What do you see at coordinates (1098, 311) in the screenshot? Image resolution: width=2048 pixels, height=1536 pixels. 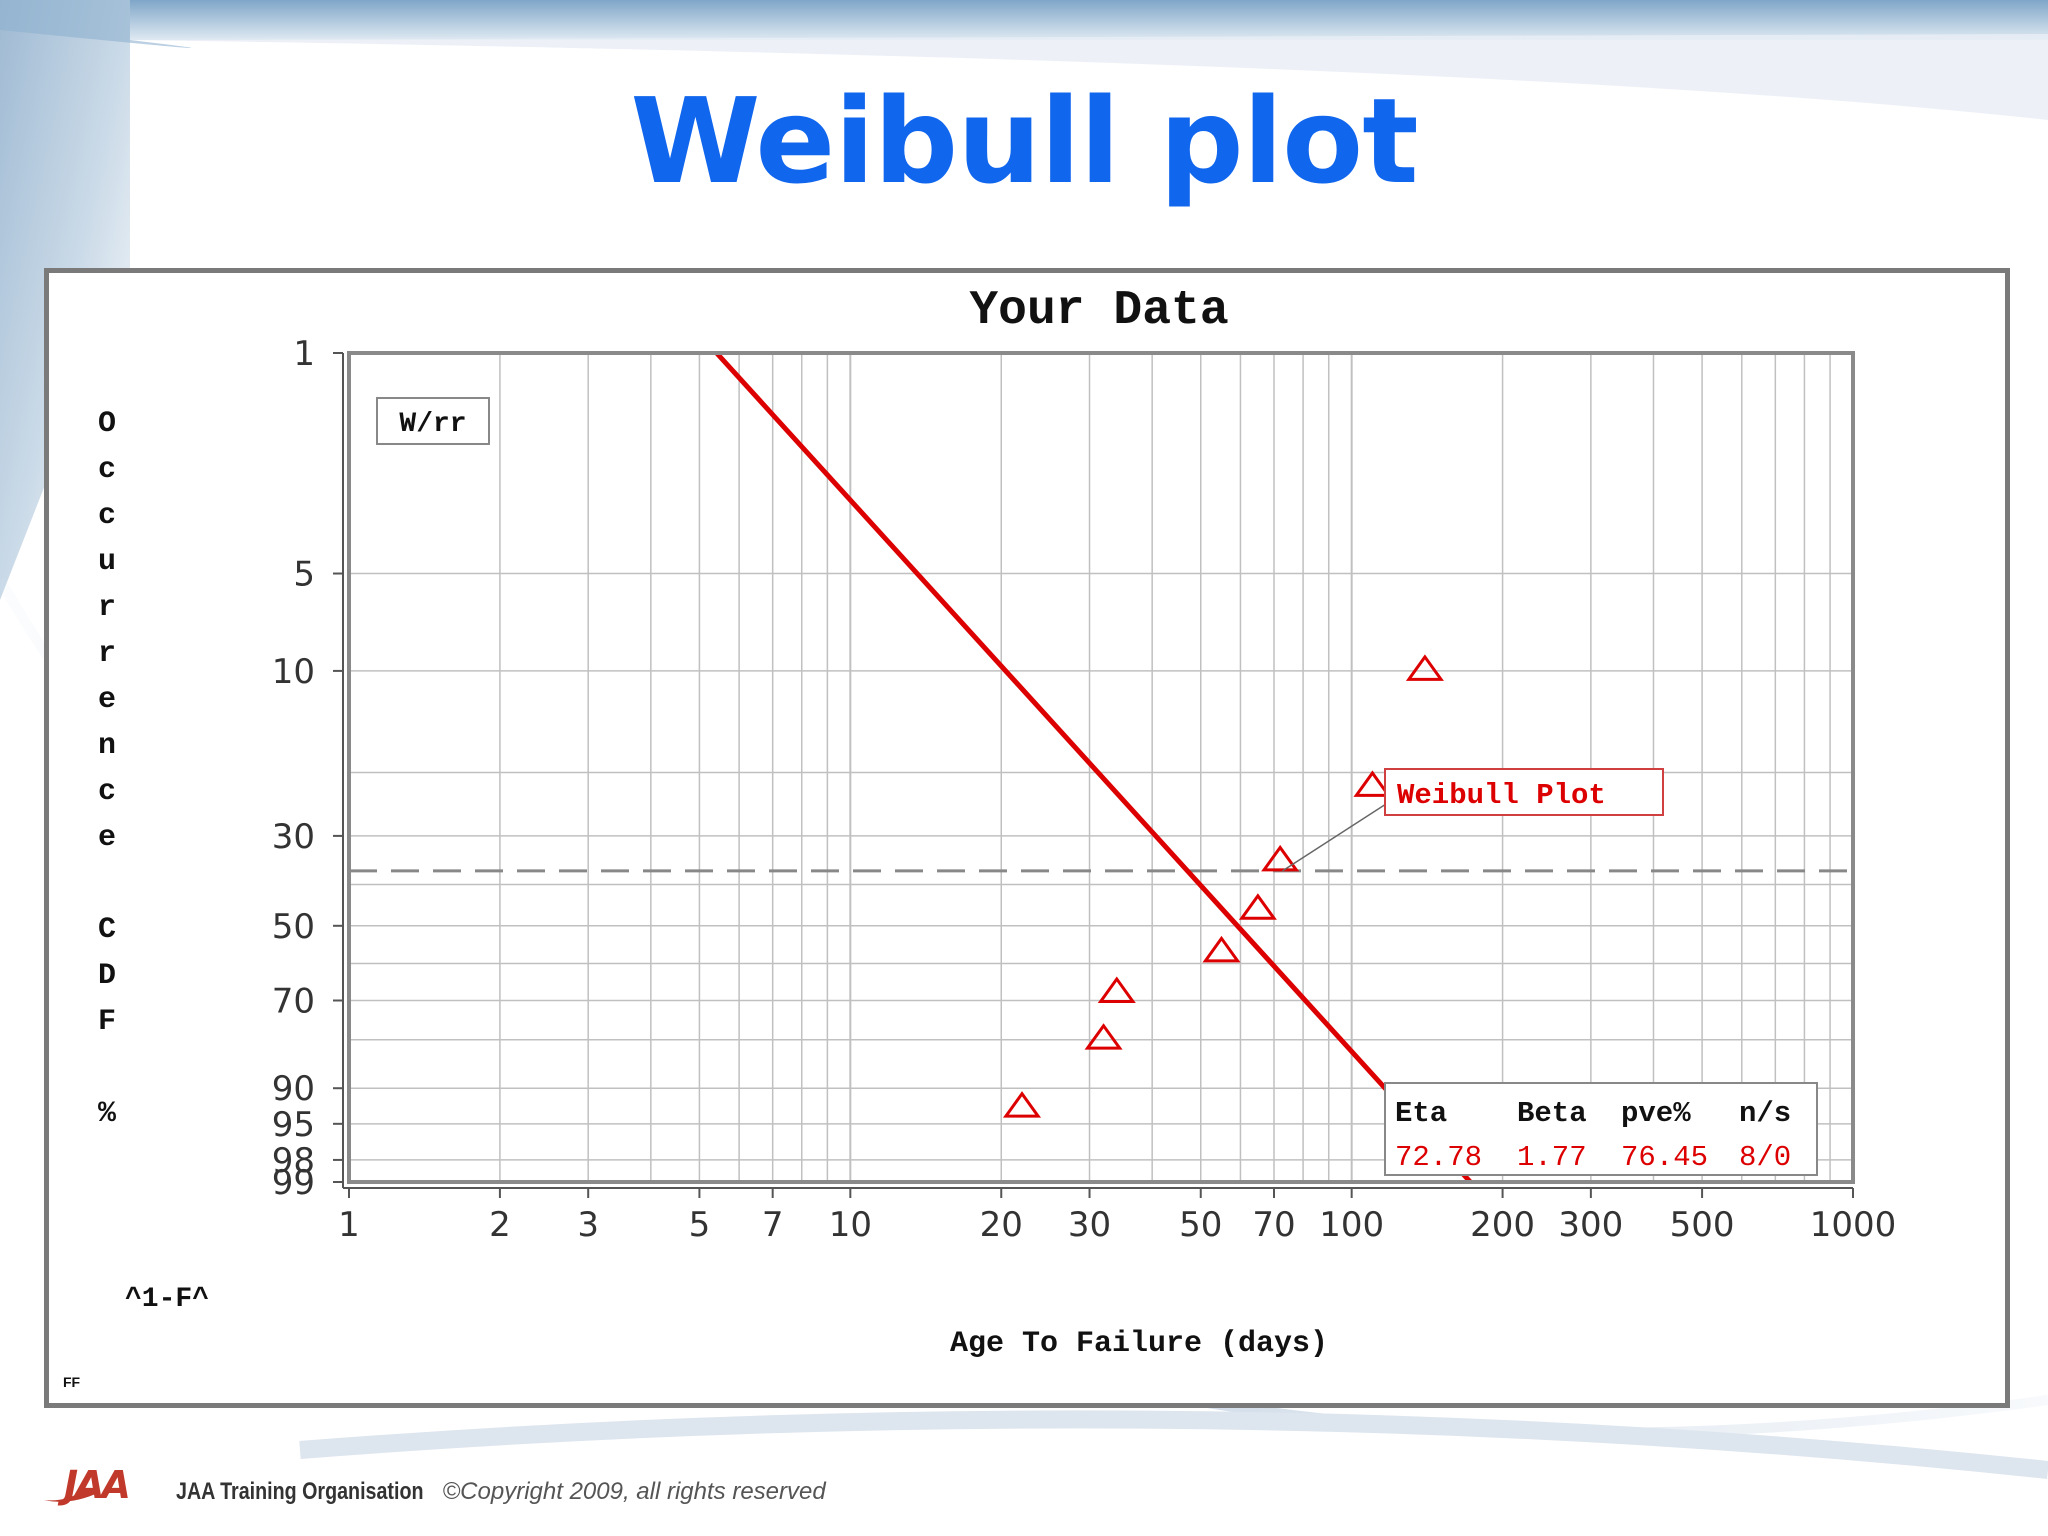 I see `chart-title: Your Data` at bounding box center [1098, 311].